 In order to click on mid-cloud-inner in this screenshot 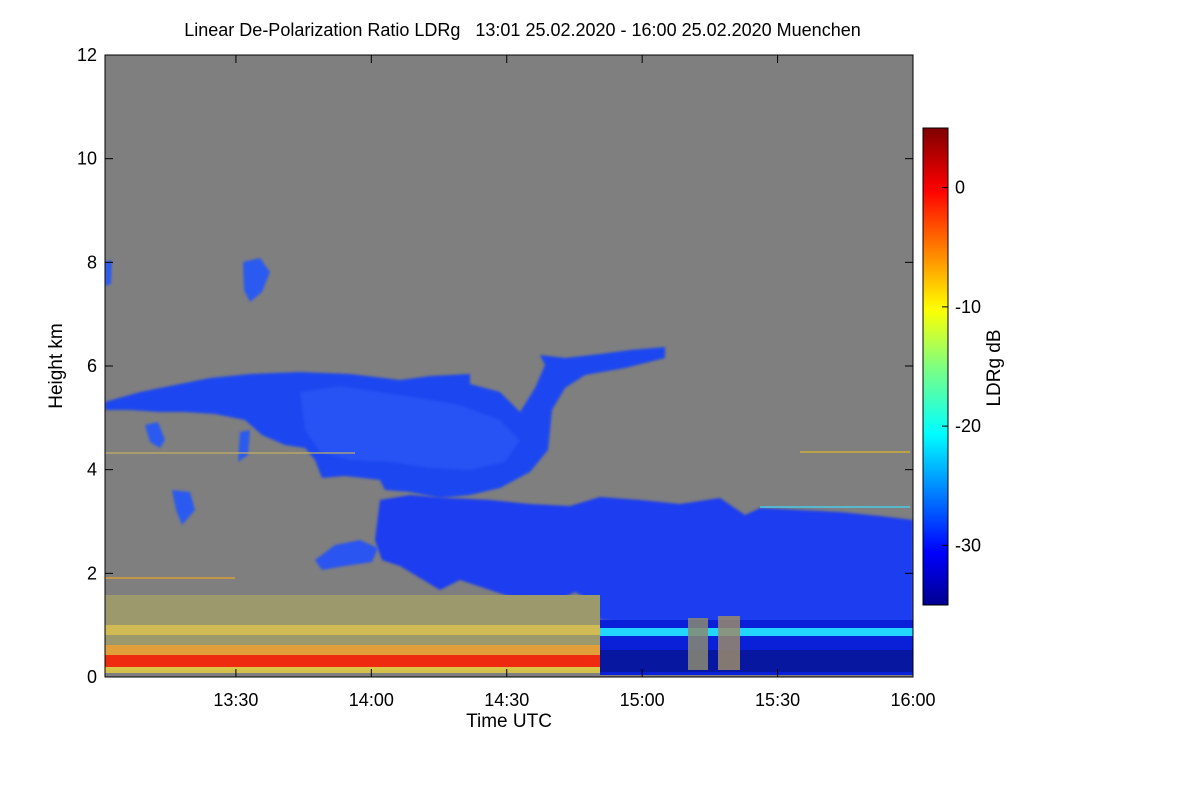, I will do `click(410, 428)`.